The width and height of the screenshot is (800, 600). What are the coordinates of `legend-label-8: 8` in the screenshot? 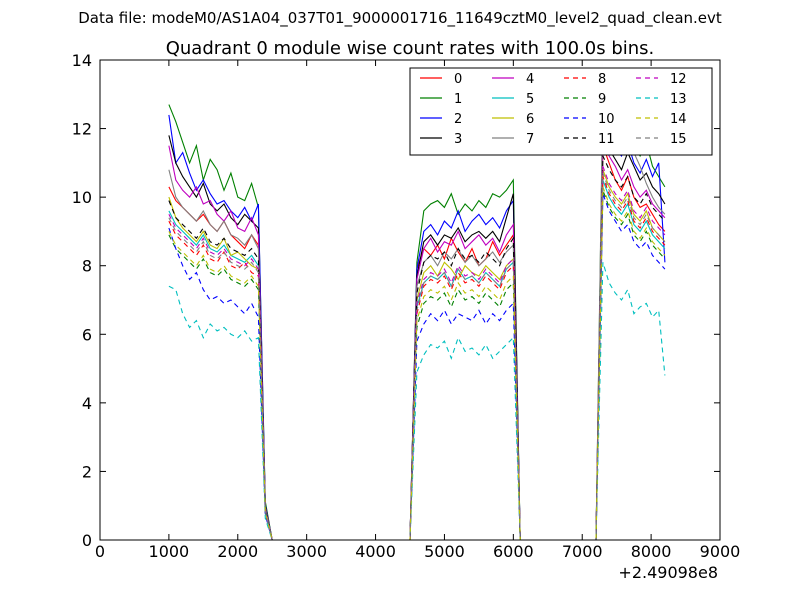 It's located at (602, 79).